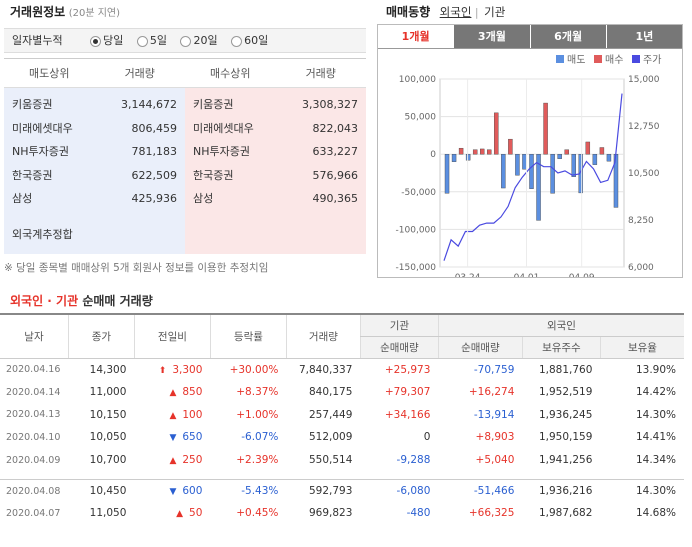 The image size is (692, 547). What do you see at coordinates (433, 155) in the screenshot?
I see `y-left-tick: 0` at bounding box center [433, 155].